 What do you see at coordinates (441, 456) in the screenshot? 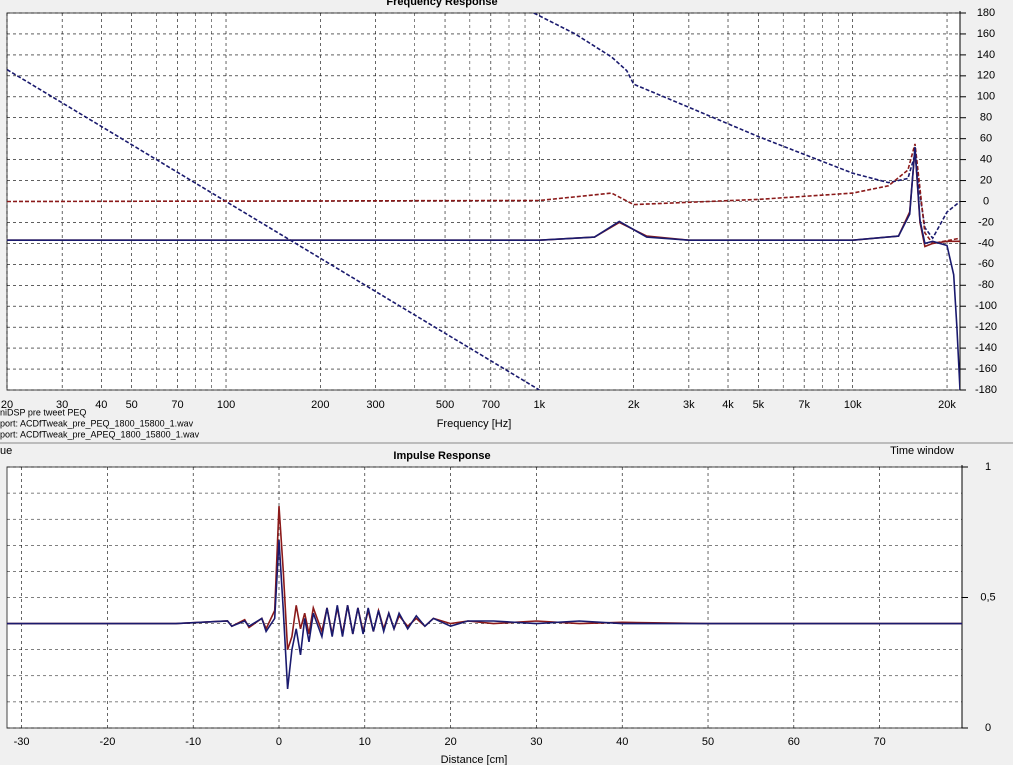
I see `chart-title: Impulse Response` at bounding box center [441, 456].